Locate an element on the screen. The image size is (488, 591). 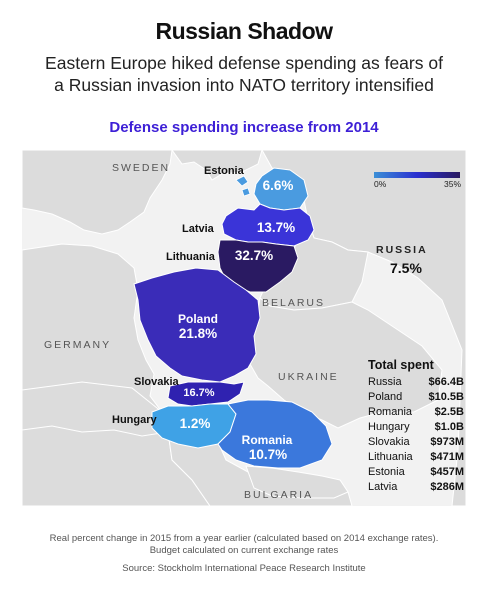
poland-pct: 21.8% is located at coordinates (198, 333).